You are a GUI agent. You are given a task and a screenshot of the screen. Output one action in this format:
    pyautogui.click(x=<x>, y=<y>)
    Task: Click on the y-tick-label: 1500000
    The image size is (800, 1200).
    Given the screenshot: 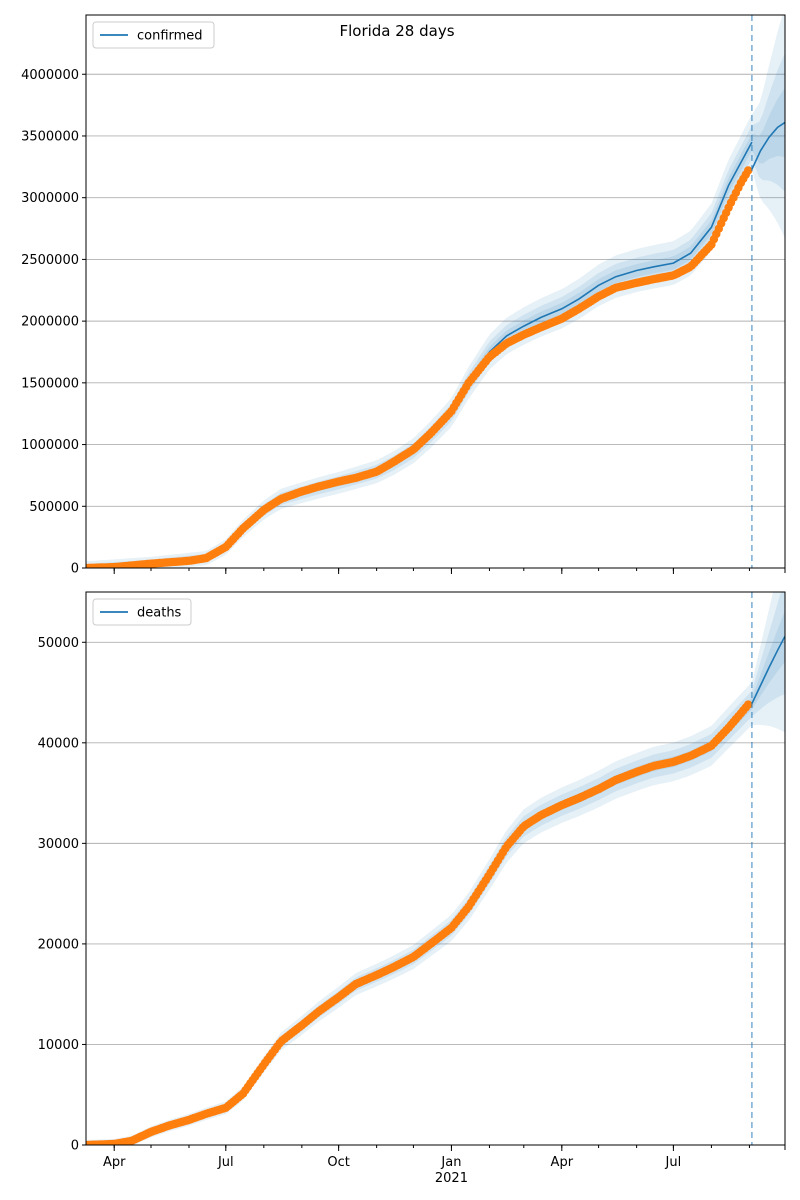 What is the action you would take?
    pyautogui.click(x=50, y=383)
    